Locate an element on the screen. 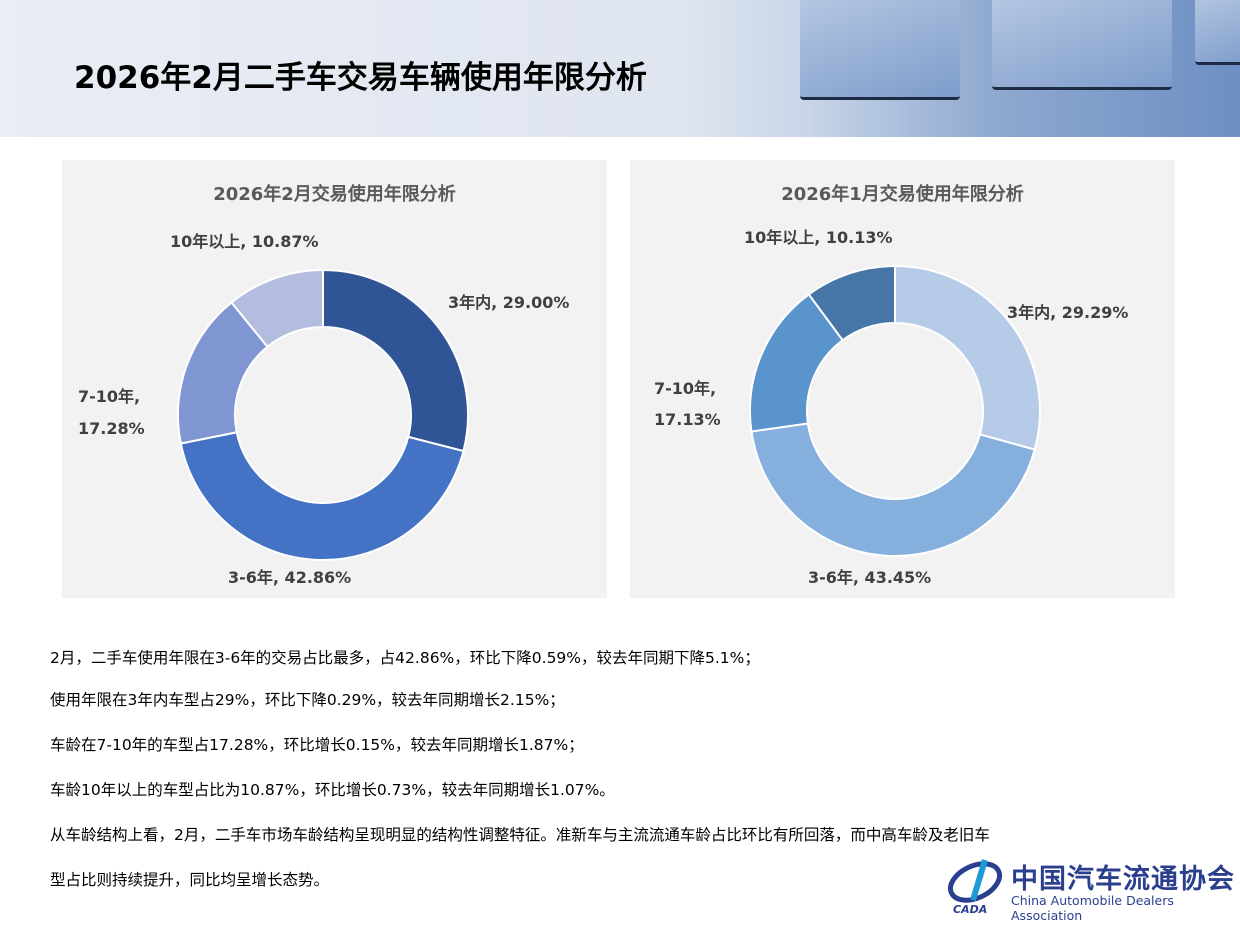  logo-text-cn: 中国汽车流通协会 is located at coordinates (1123, 879).